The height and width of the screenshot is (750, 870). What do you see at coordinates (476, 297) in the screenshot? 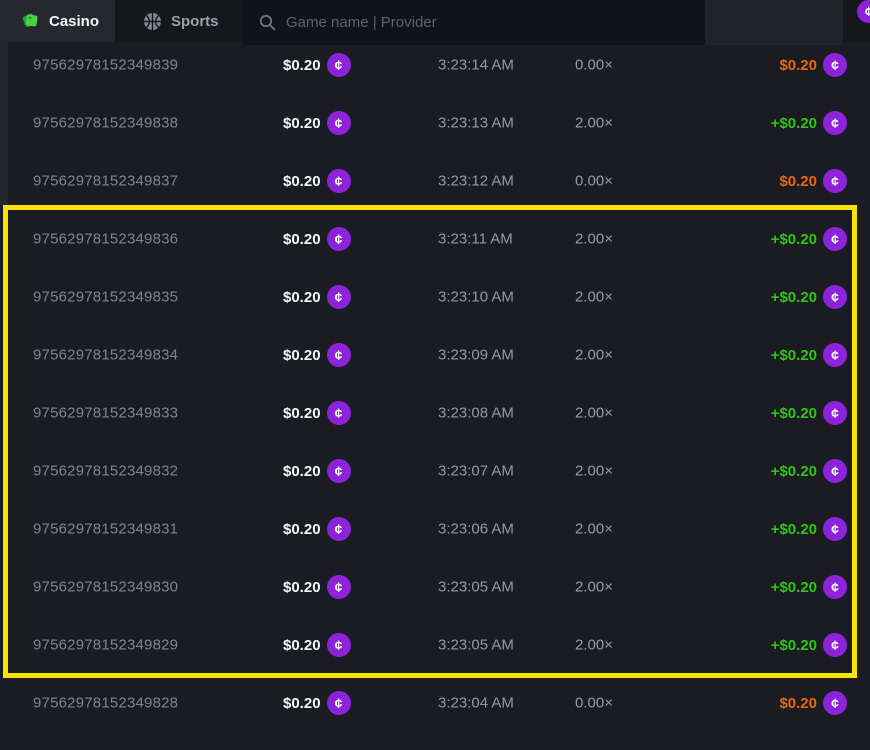
I see `bet-time: 3:23:10 AM` at bounding box center [476, 297].